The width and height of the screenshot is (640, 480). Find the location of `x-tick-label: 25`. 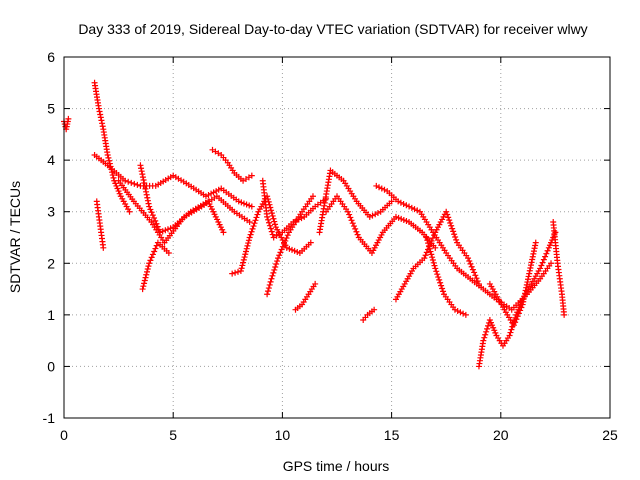

x-tick-label: 25 is located at coordinates (610, 435).